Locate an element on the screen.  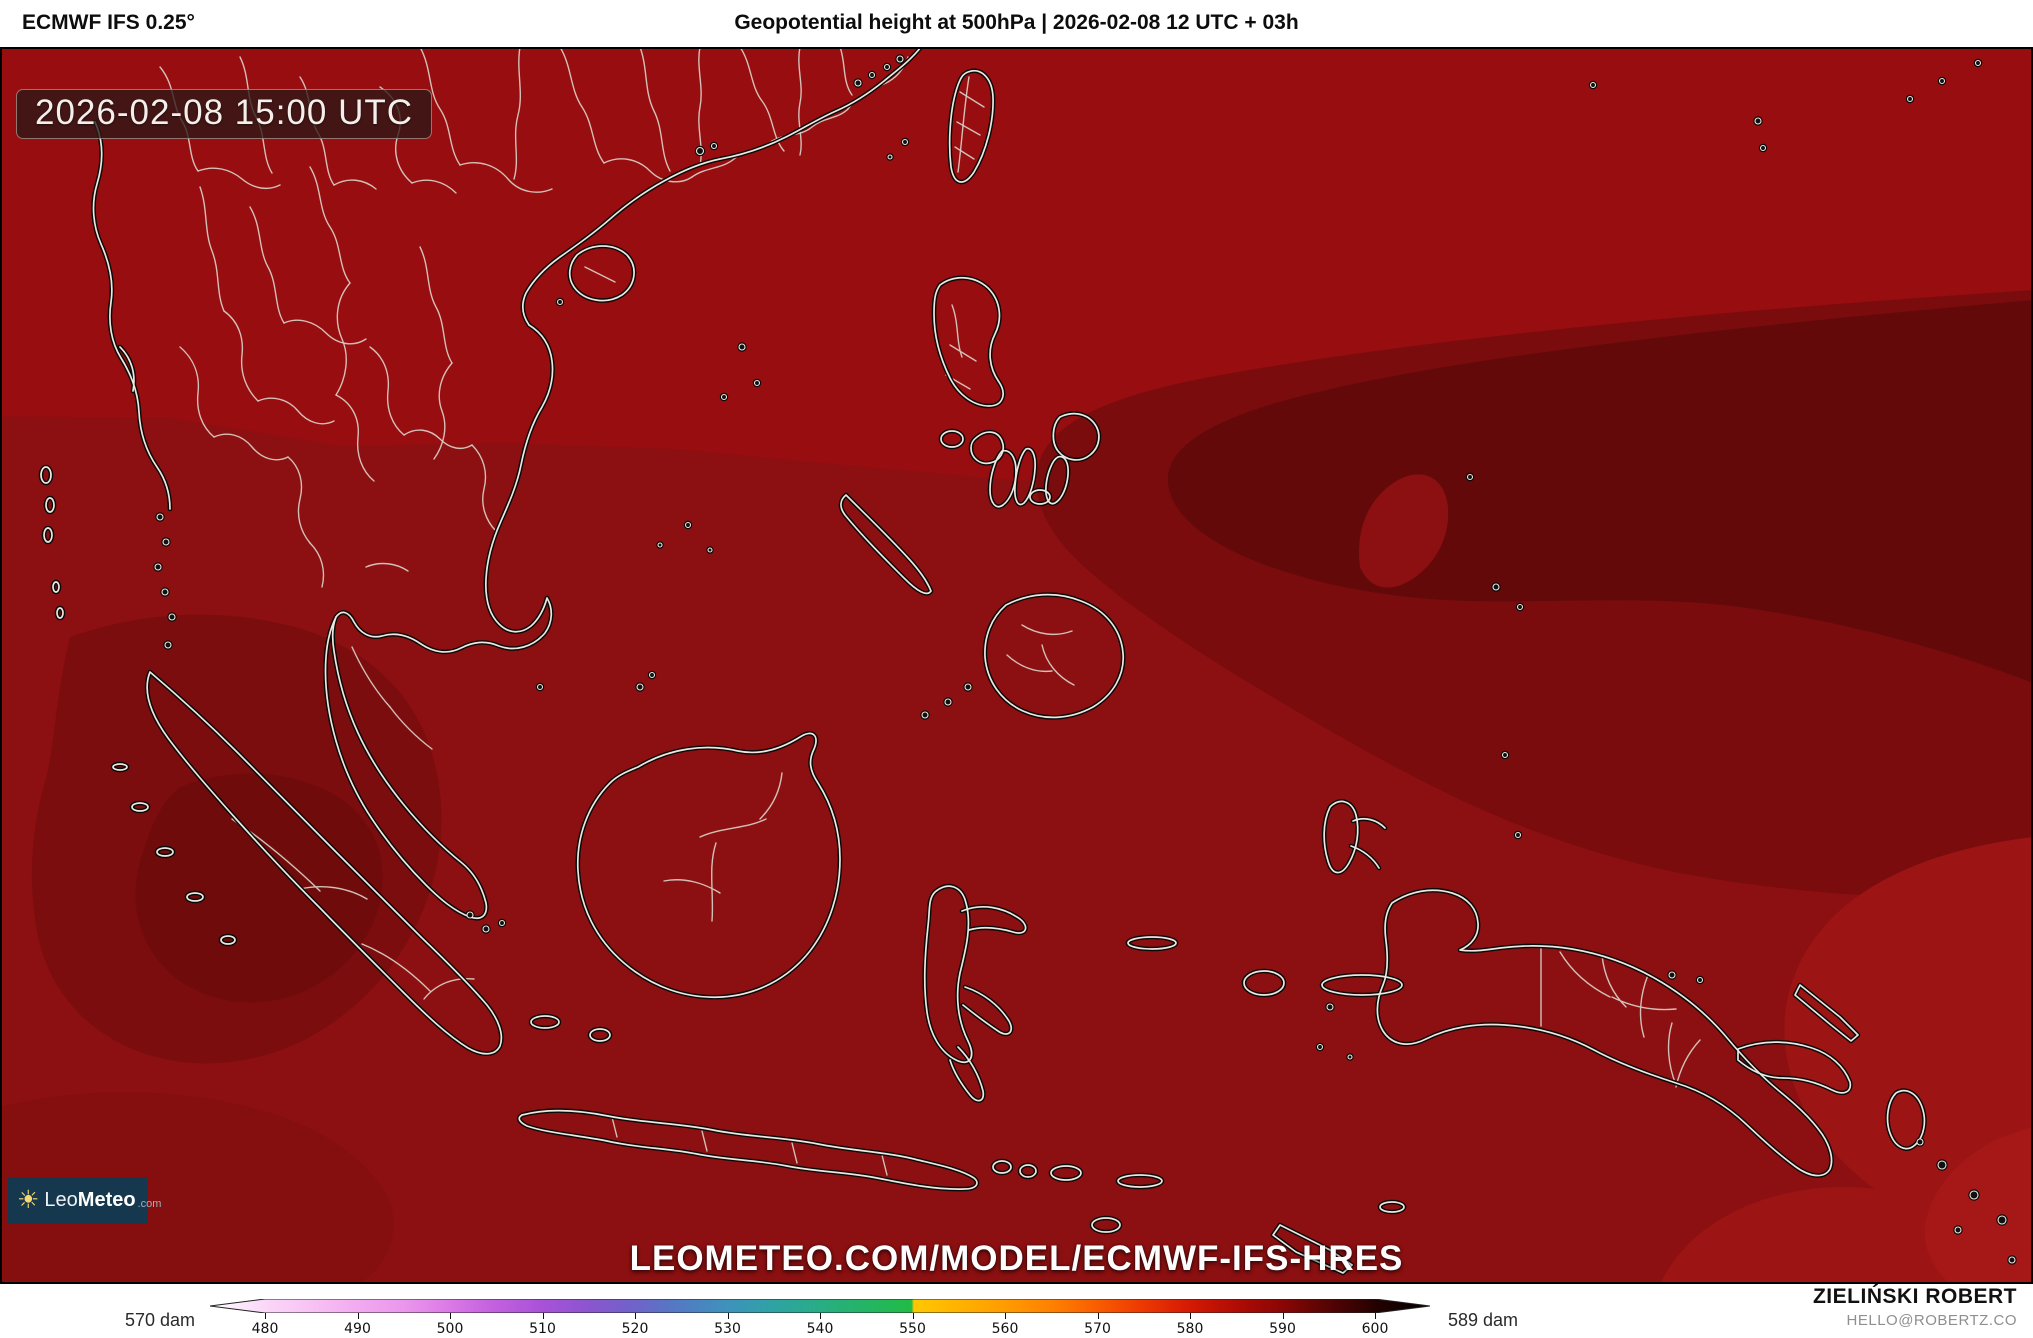
colorbar-tick-label: 600 is located at coordinates (1375, 1329).